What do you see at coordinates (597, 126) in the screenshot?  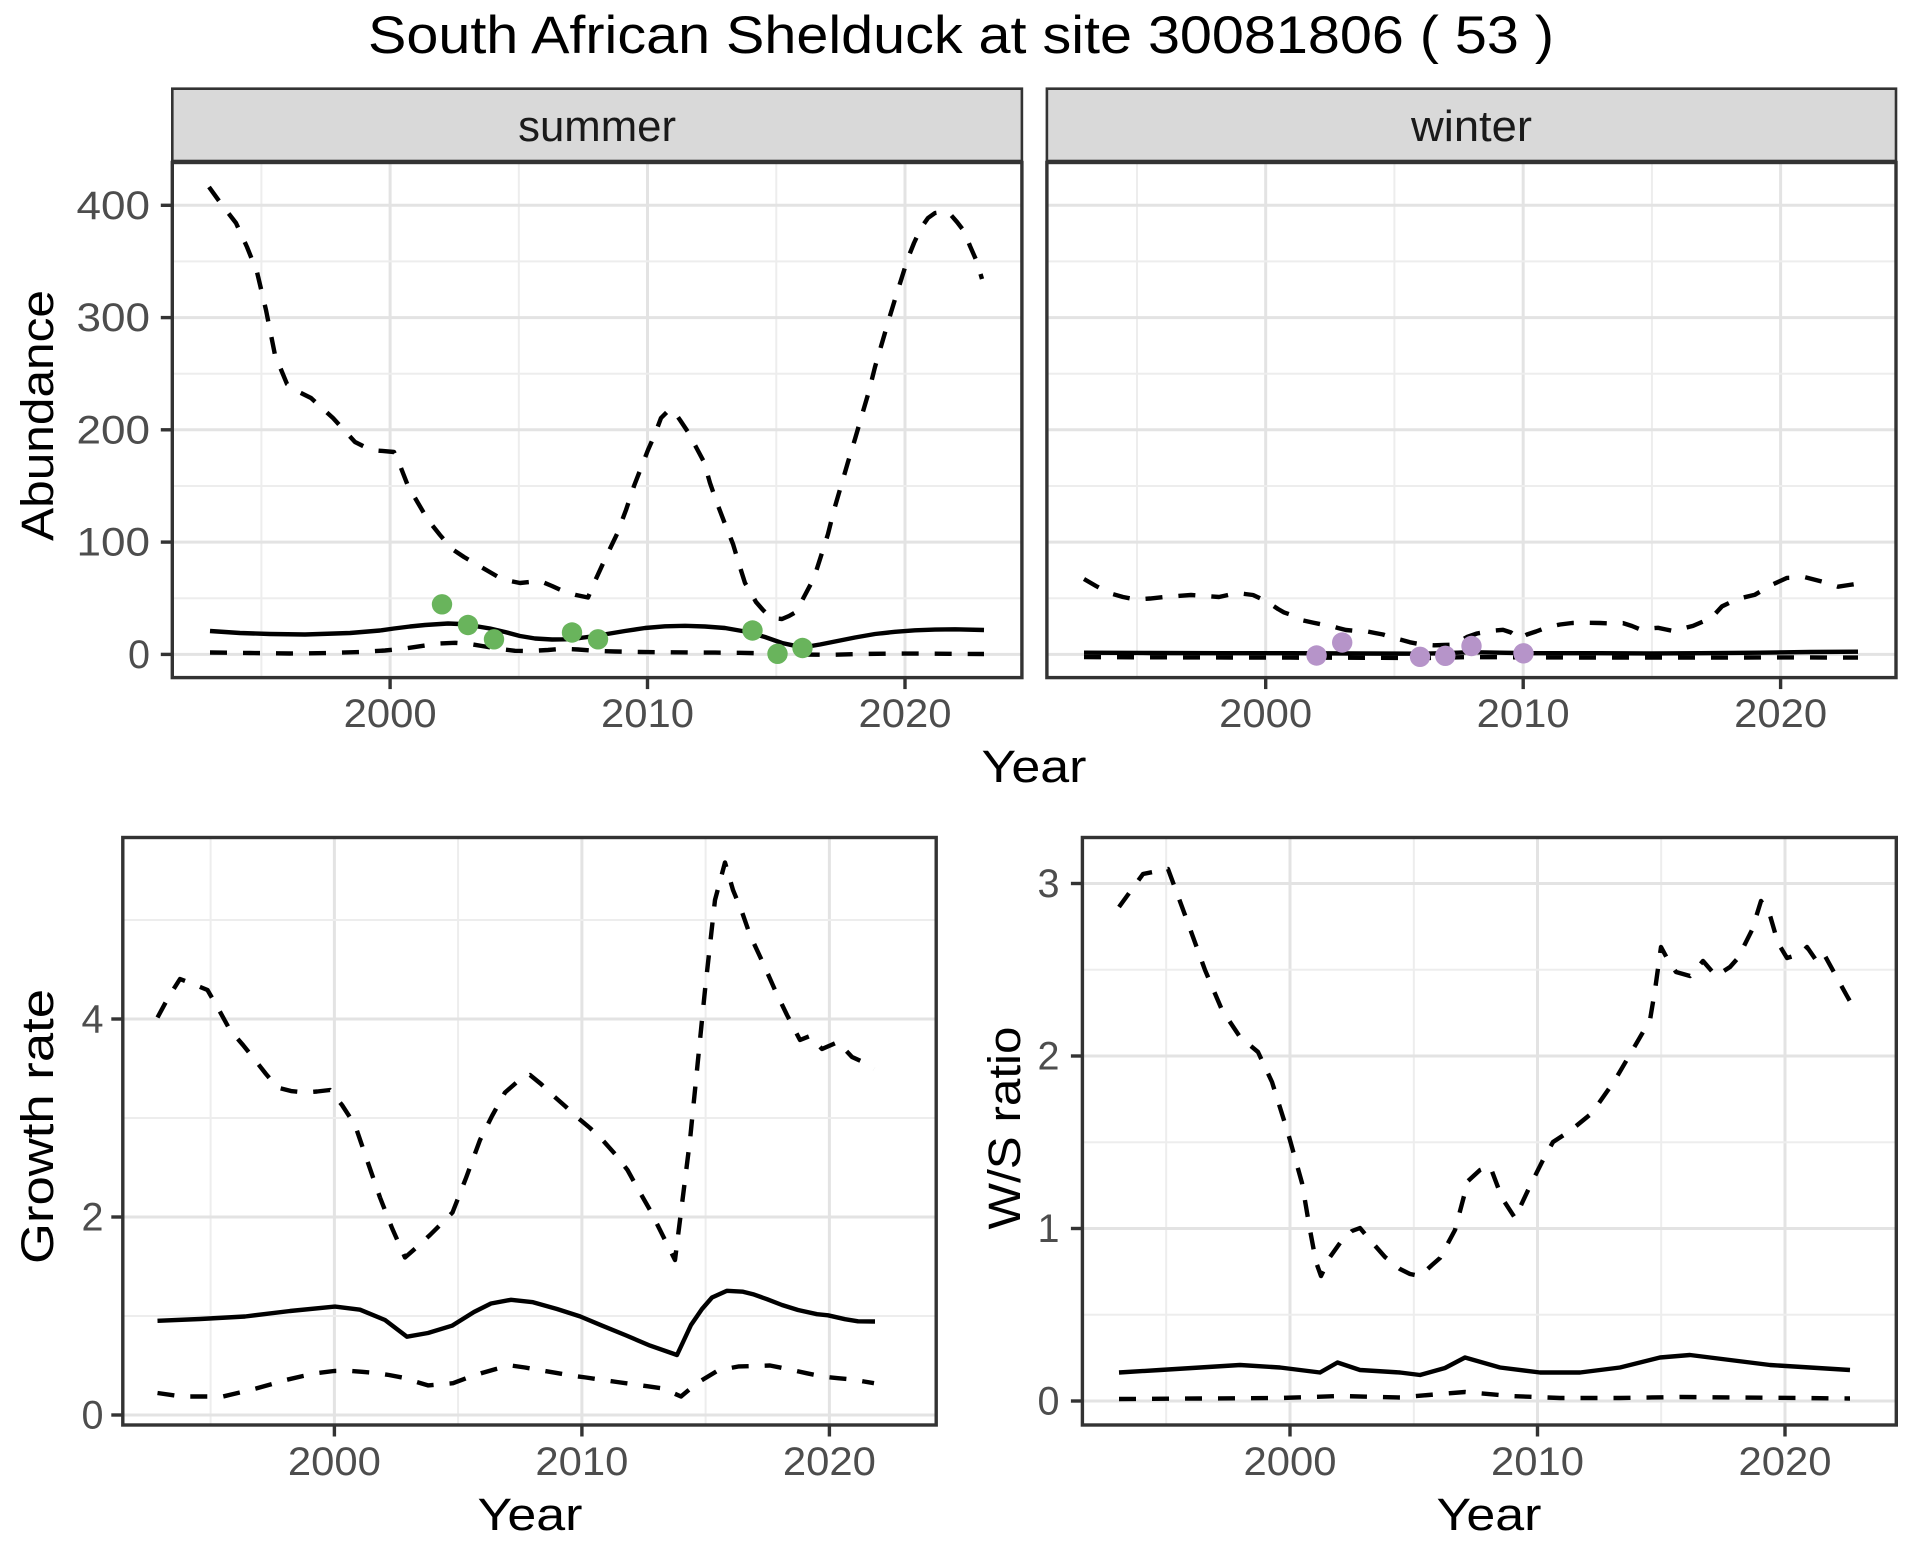 I see `svg-text: summer` at bounding box center [597, 126].